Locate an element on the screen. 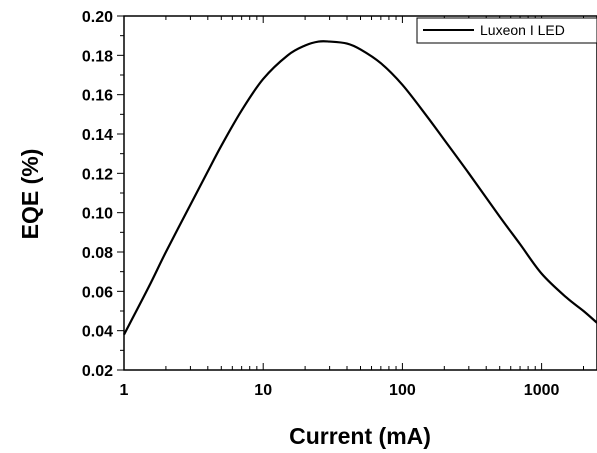  y-tick-label: 0.06 is located at coordinates (97, 292).